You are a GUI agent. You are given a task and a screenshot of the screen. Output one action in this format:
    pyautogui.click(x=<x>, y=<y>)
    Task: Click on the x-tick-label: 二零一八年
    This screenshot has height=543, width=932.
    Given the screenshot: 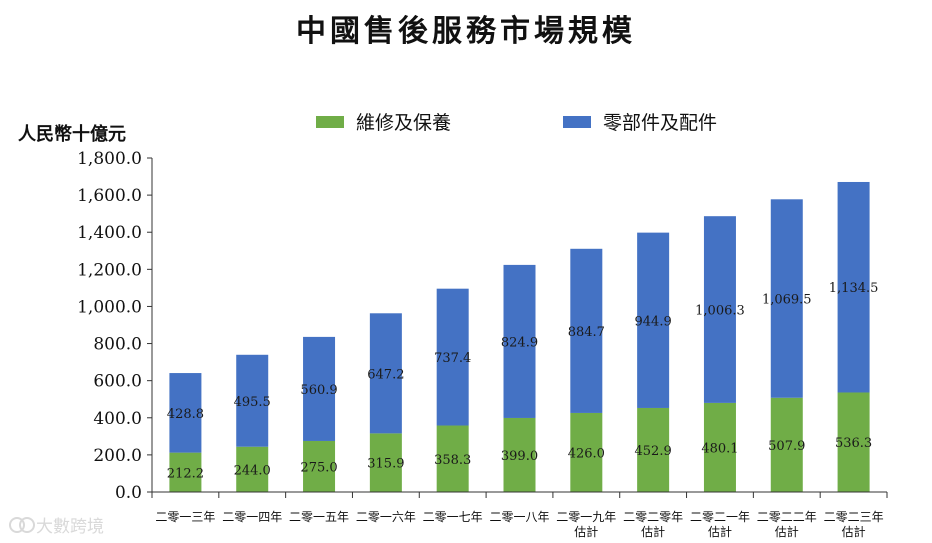 What is the action you would take?
    pyautogui.click(x=519, y=517)
    